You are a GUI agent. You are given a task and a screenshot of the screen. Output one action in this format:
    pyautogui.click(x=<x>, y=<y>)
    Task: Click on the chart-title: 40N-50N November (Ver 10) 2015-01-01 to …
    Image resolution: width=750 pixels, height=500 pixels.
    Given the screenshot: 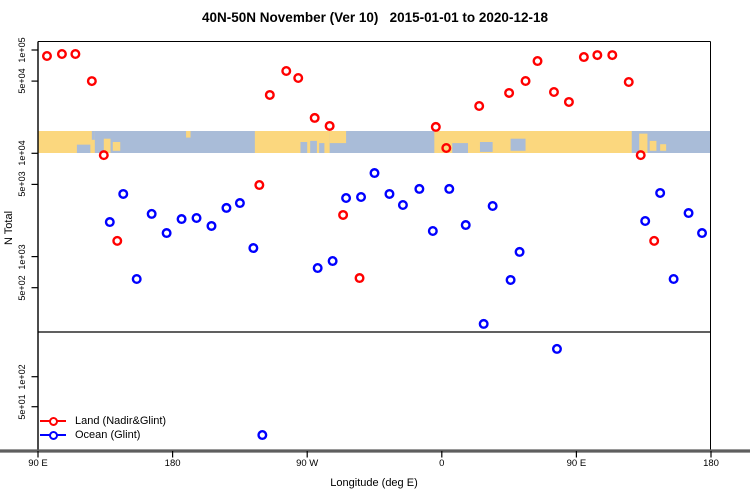 What is the action you would take?
    pyautogui.click(x=375, y=17)
    